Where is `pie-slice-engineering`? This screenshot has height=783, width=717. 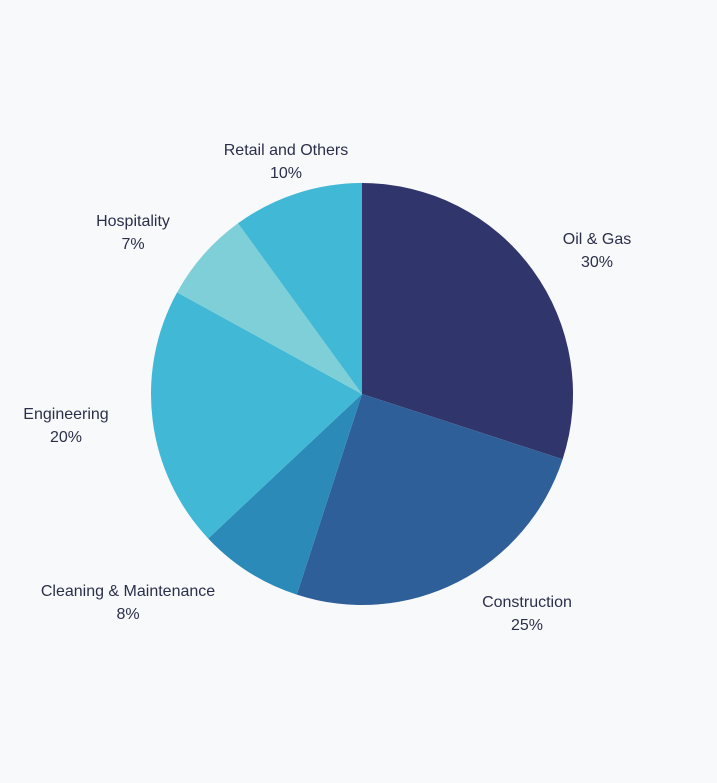 pie-slice-engineering is located at coordinates (256, 415).